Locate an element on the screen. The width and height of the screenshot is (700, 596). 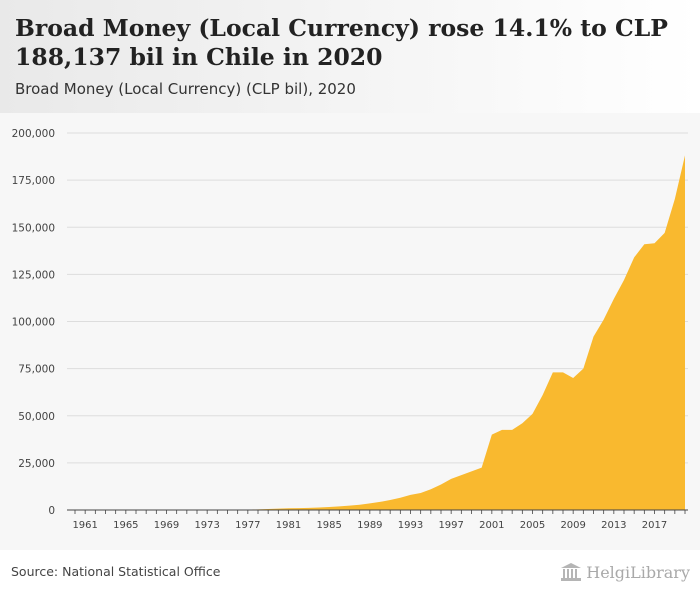
y-tick-label: 75,000 is located at coordinates (36, 370).